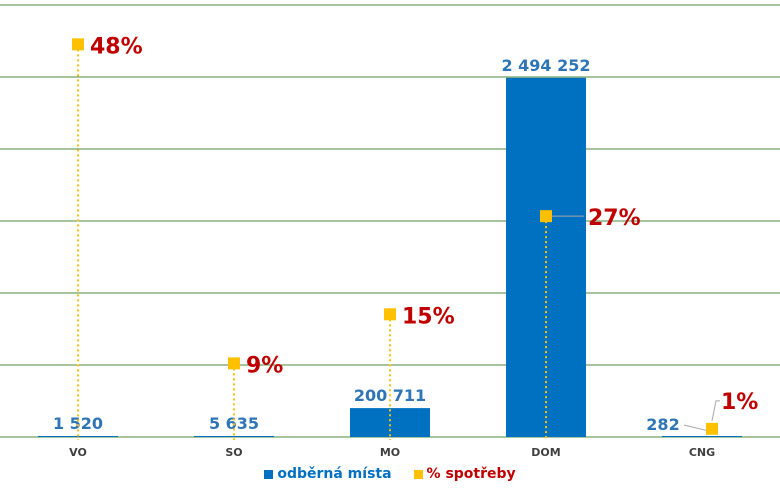  What do you see at coordinates (471, 474) in the screenshot?
I see `legend-label-points: % spotřeby` at bounding box center [471, 474].